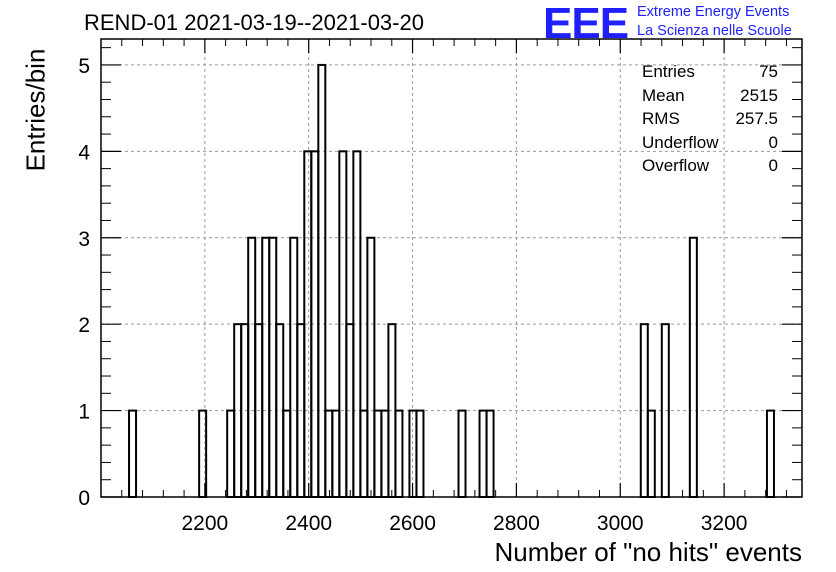 The width and height of the screenshot is (836, 572). I want to click on y-tick-label: 2, so click(84, 325).